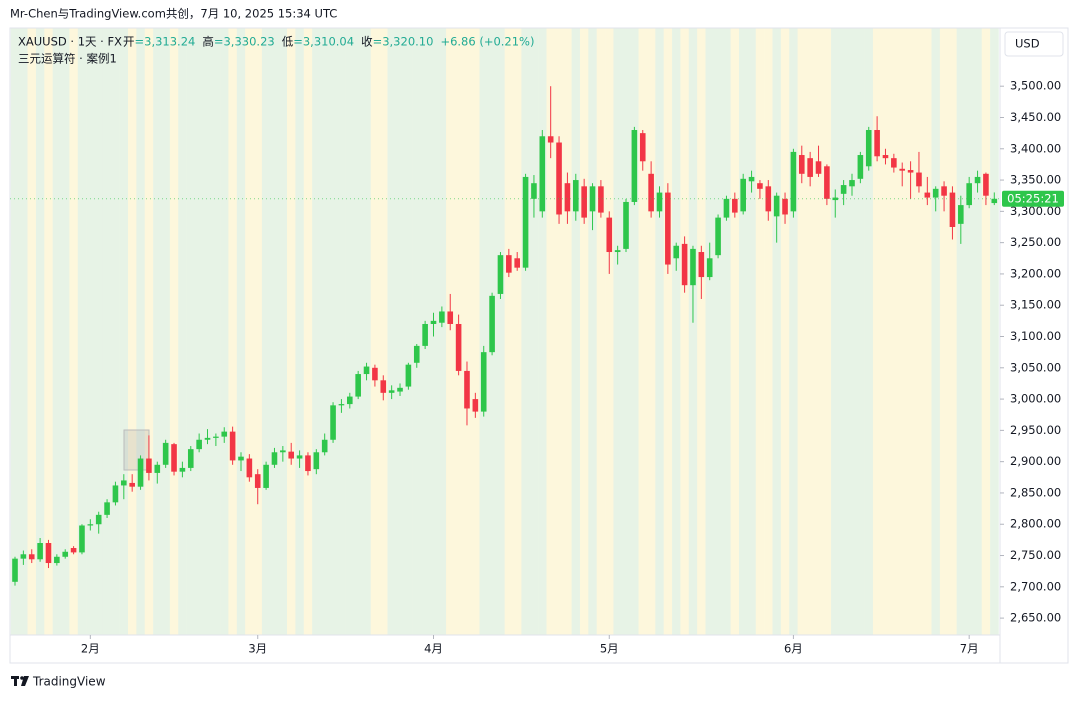  What do you see at coordinates (1035, 430) in the screenshot?
I see `y-tick-label: 2,950.00` at bounding box center [1035, 430].